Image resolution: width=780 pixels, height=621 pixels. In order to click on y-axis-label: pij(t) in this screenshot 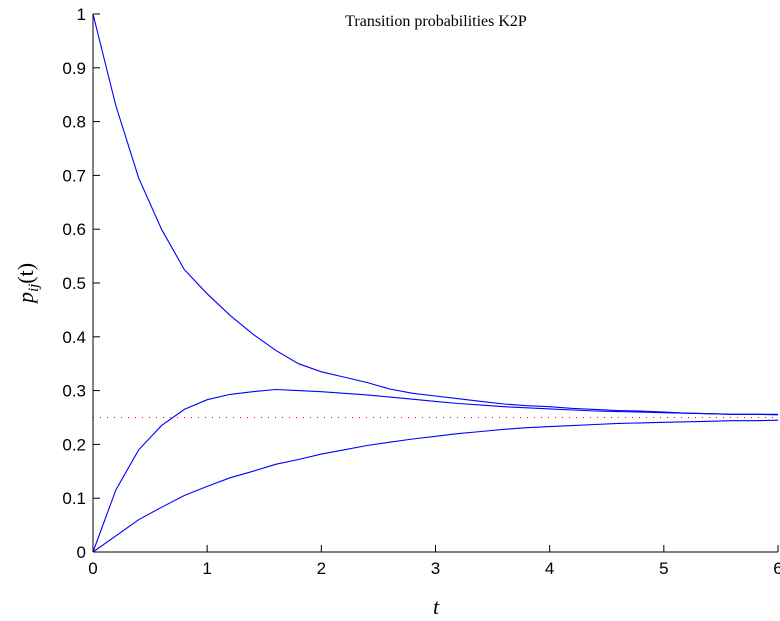, I will do `click(27, 284)`.